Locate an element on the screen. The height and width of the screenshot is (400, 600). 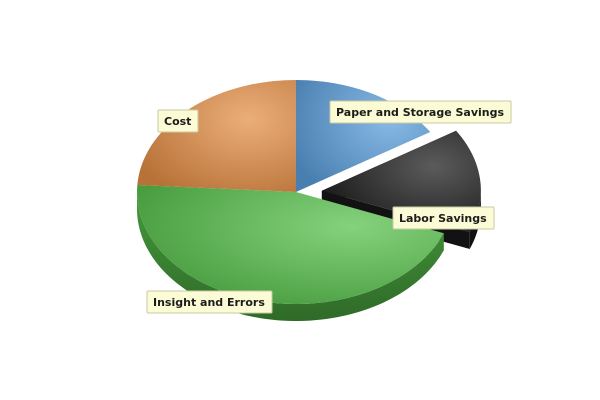
label-text: Labor Savings is located at coordinates (443, 218).